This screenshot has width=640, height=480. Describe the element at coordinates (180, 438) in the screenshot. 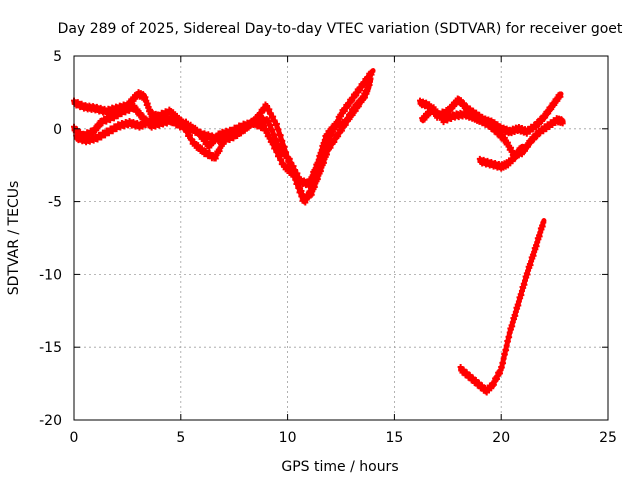

I see `x-tick-label: 5` at that location.